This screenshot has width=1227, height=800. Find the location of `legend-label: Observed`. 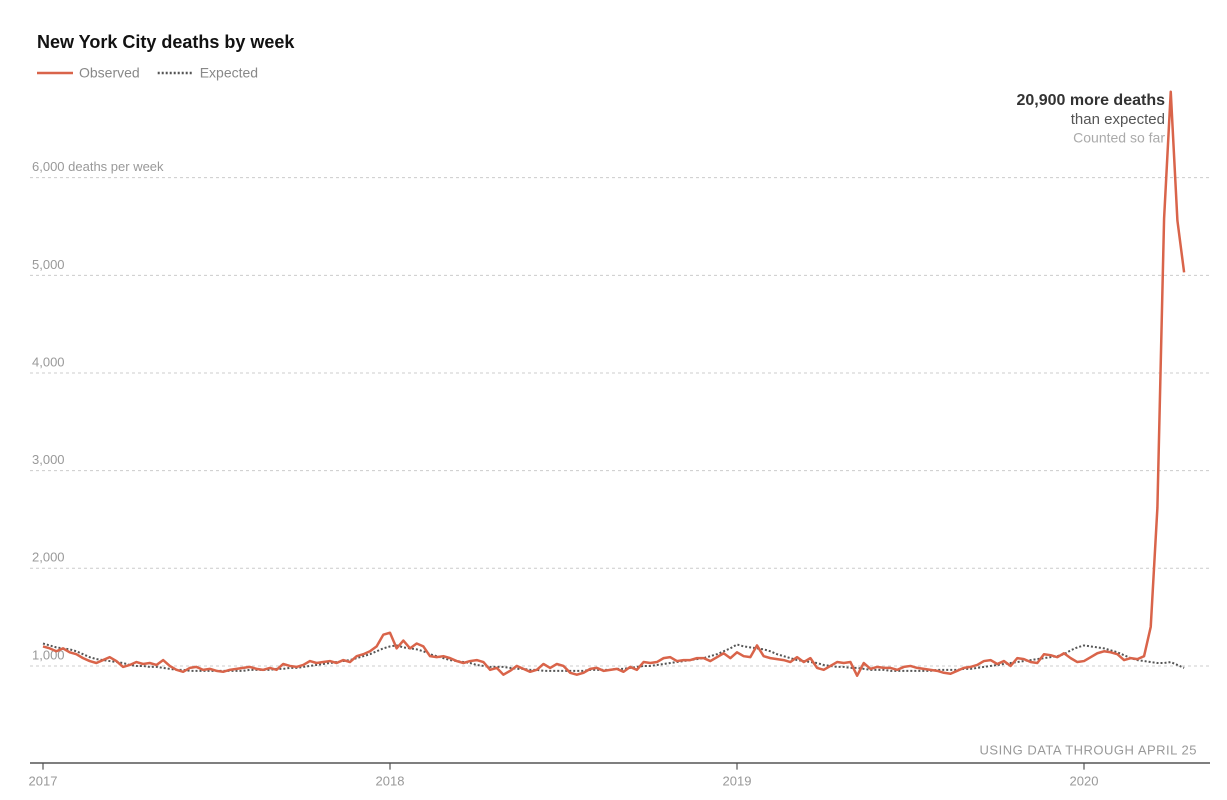

legend-label: Observed is located at coordinates (109, 73).